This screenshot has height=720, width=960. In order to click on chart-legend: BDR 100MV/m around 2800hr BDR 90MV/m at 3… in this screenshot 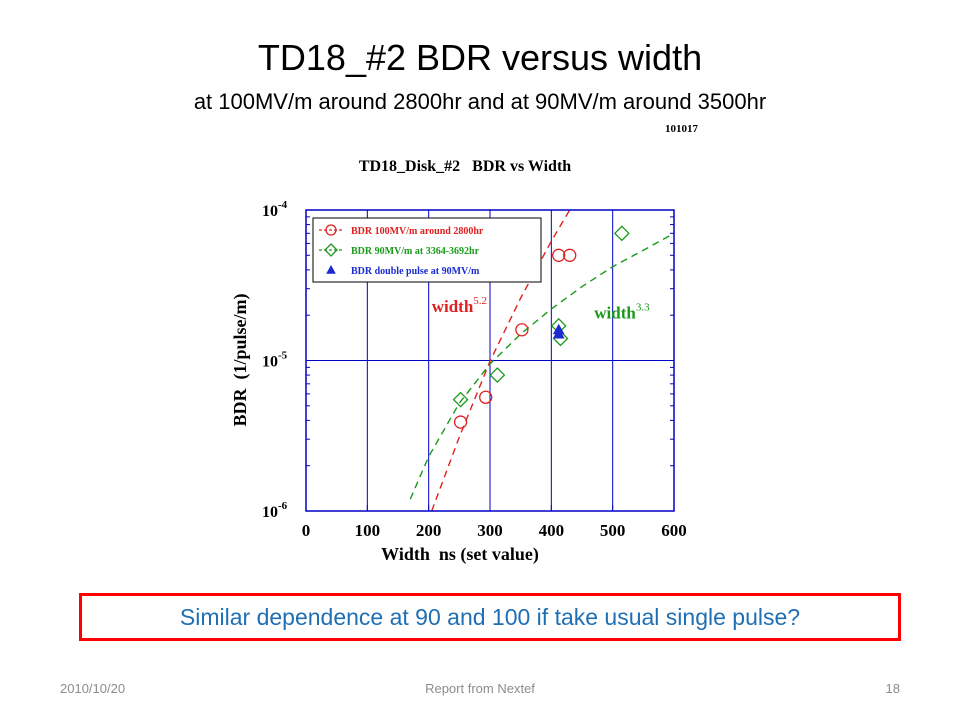, I will do `click(427, 250)`.